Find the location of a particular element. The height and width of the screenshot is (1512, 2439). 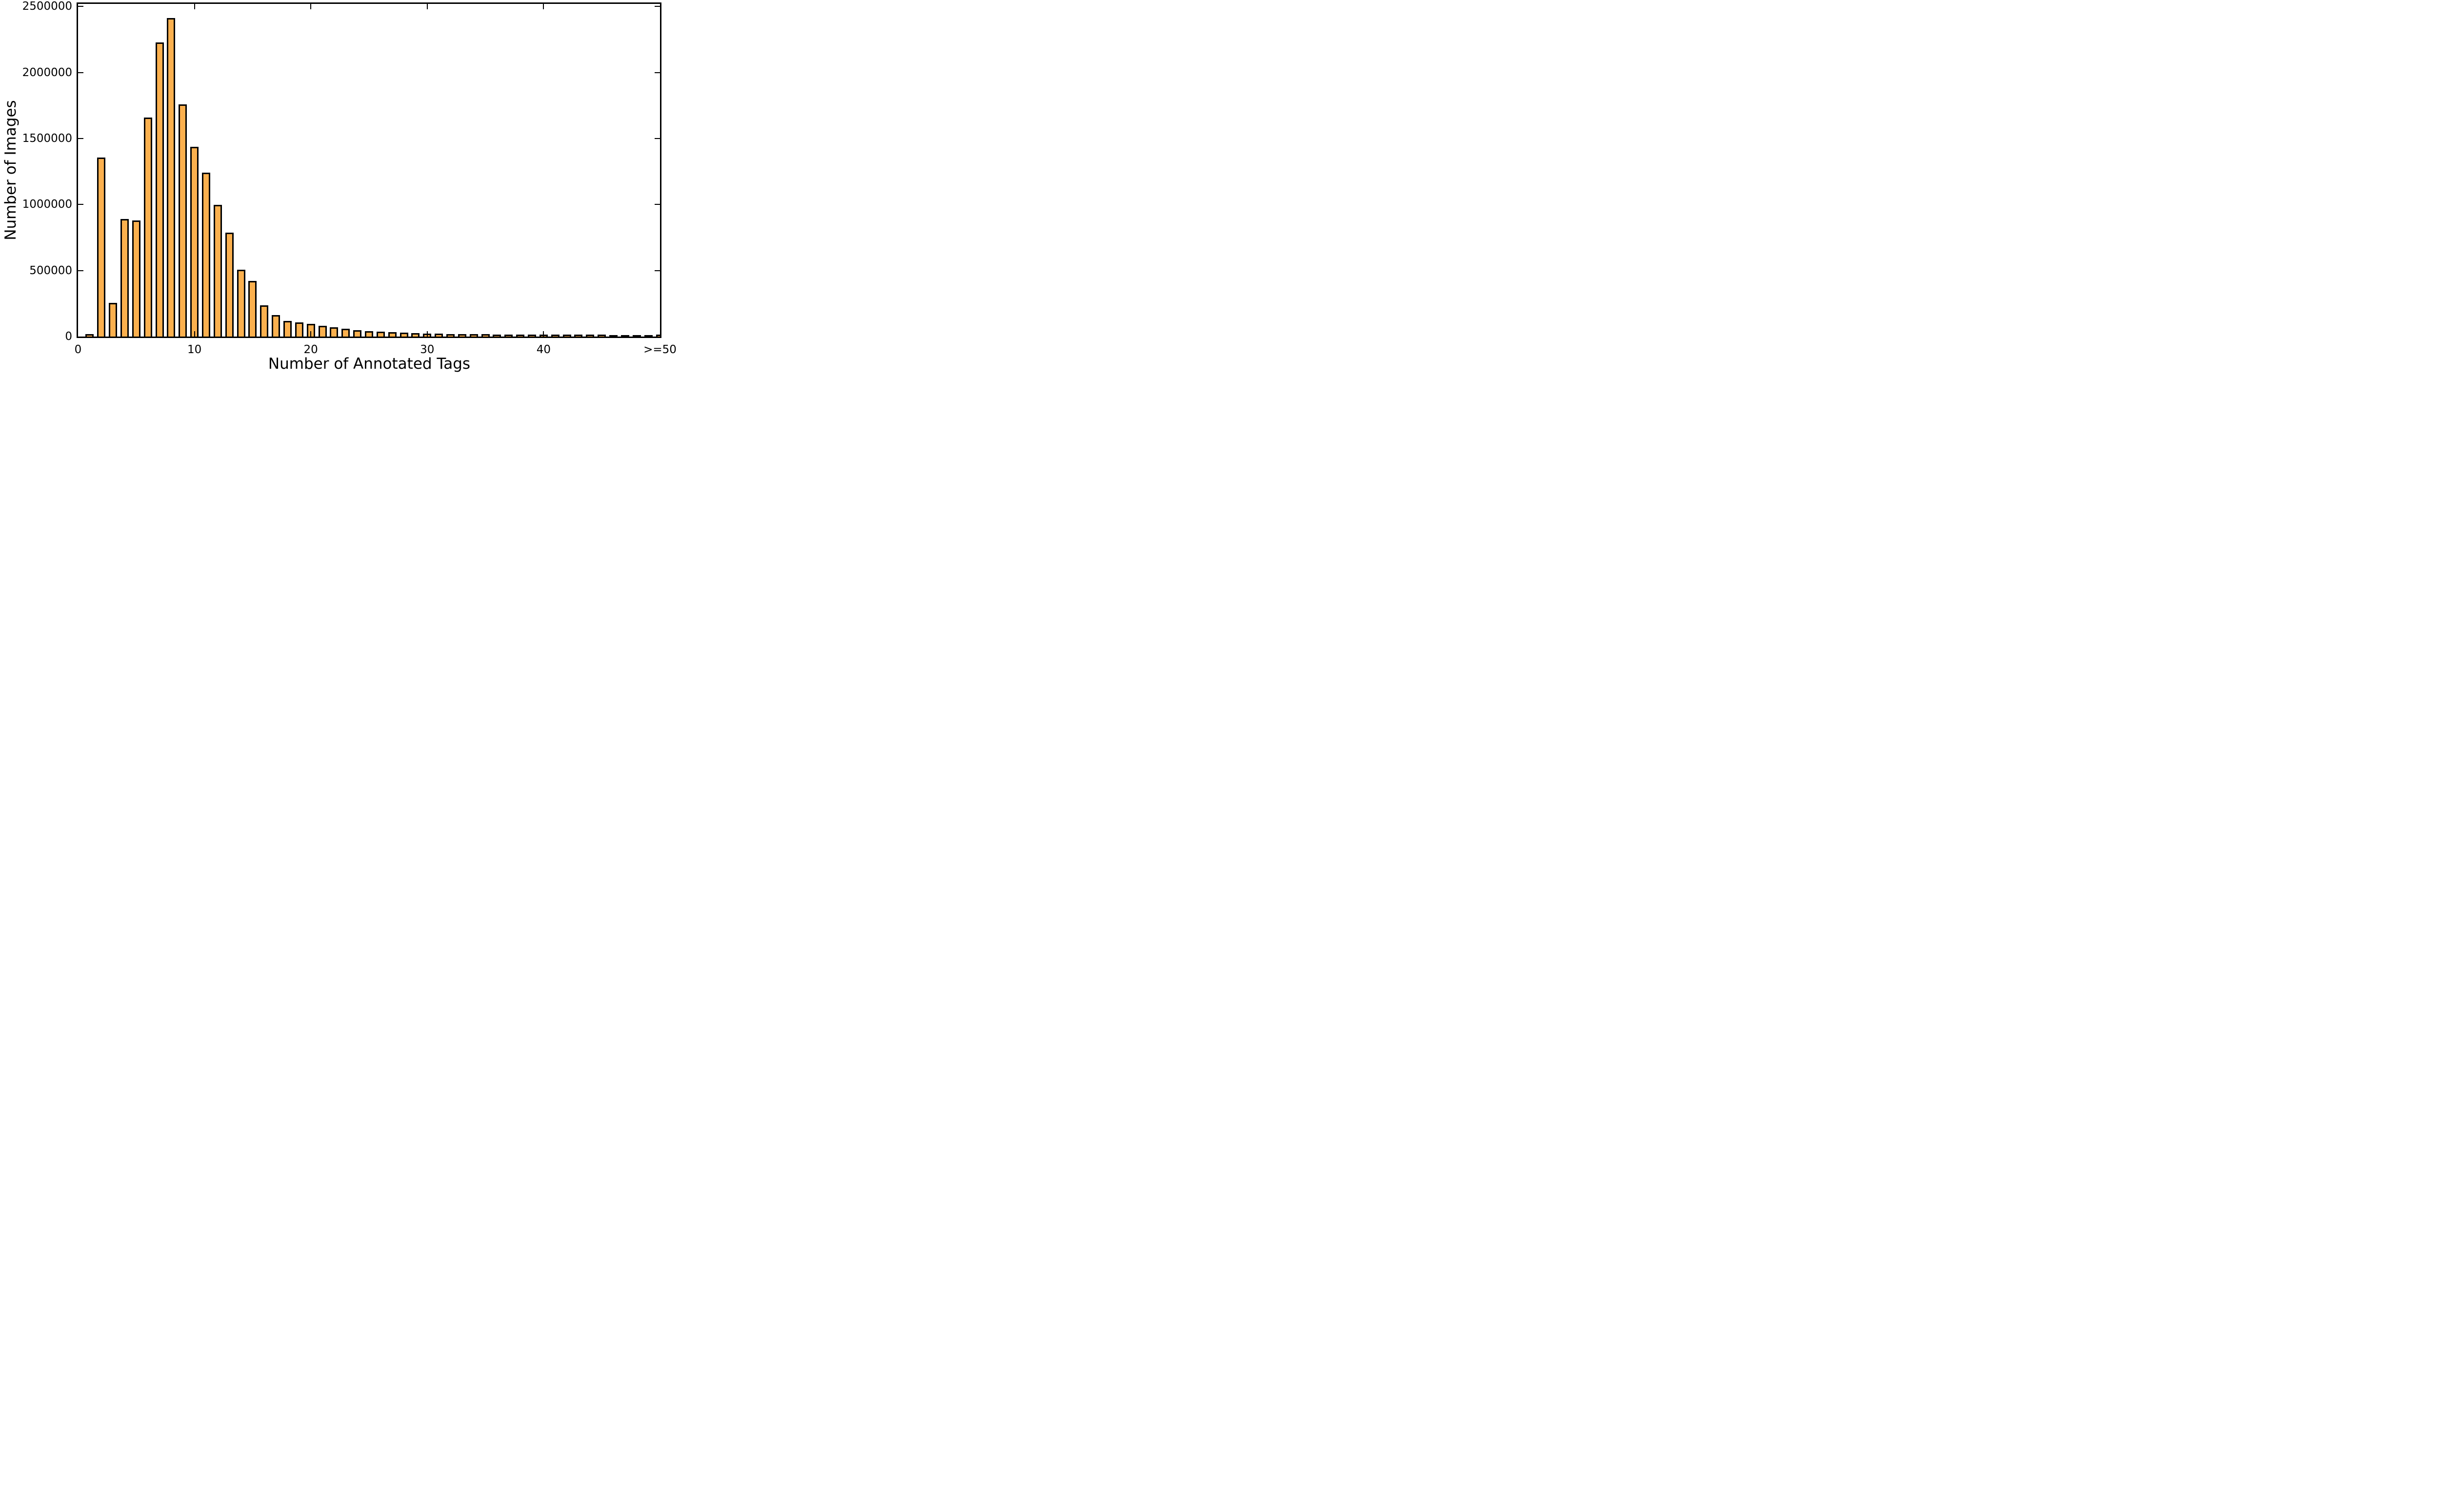

x-tick-label: >=50 is located at coordinates (660, 349).